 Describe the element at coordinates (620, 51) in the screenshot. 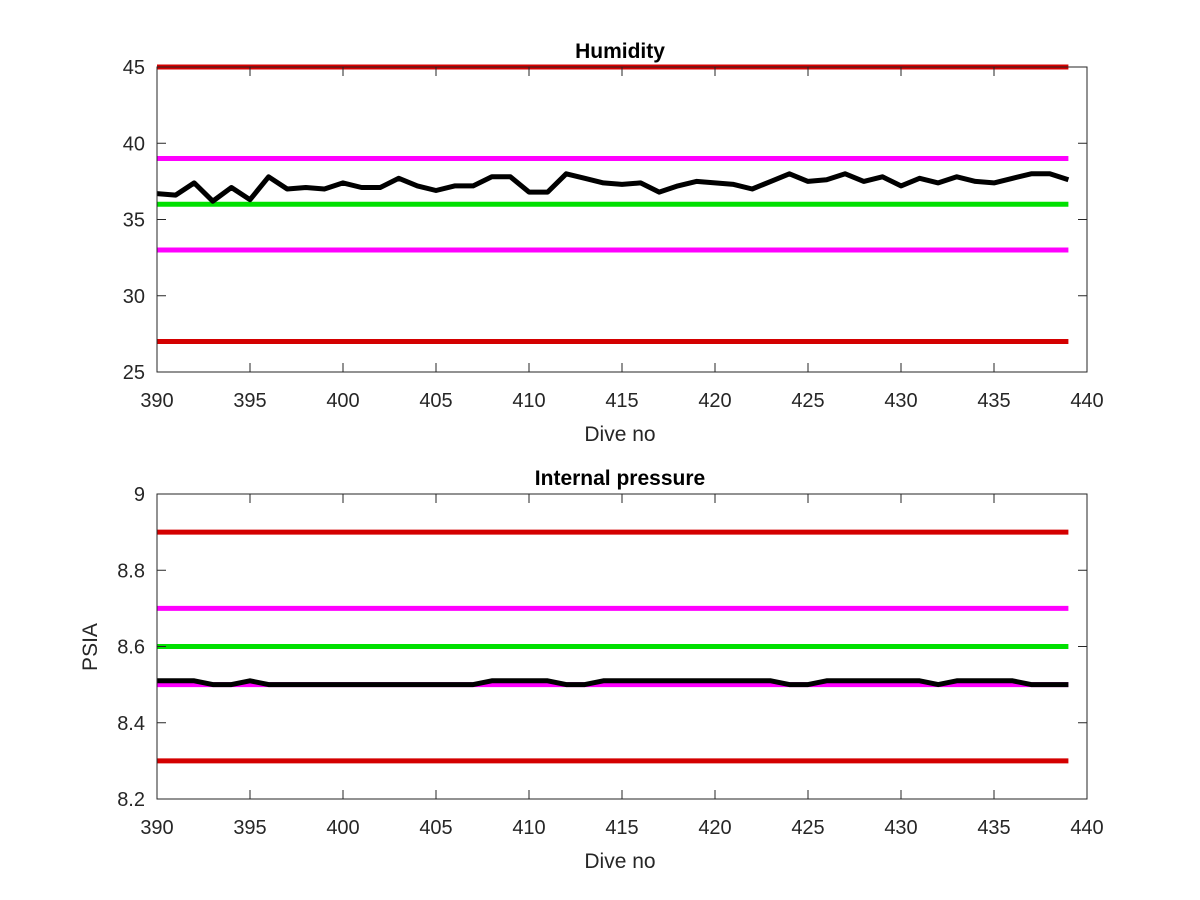

I see `humidity-title: Humidity` at that location.